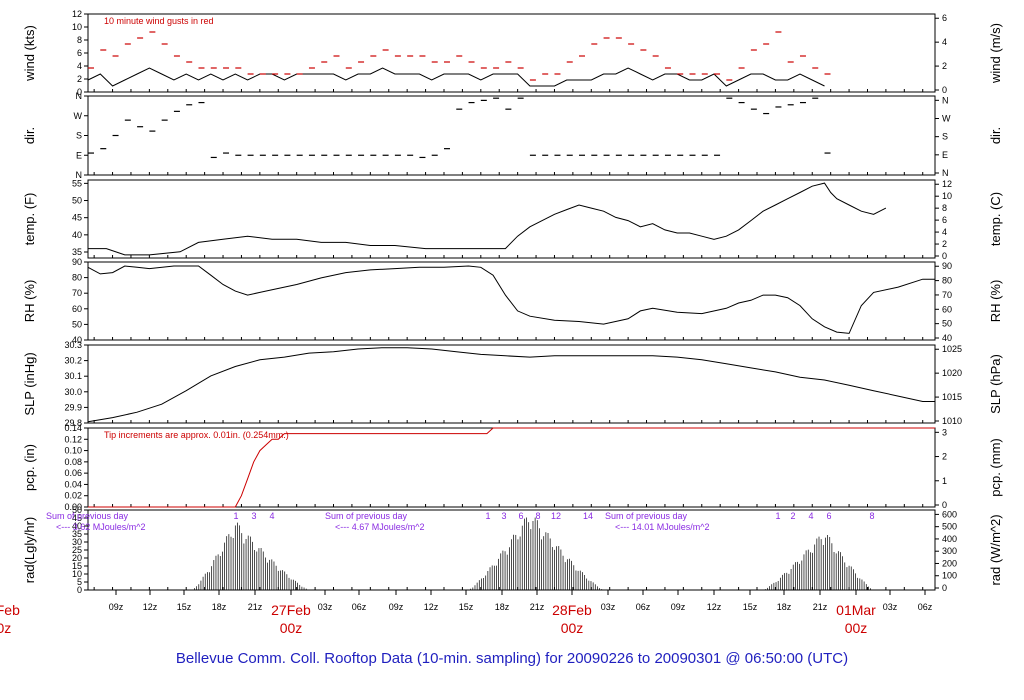 This screenshot has height=700, width=1024. Describe the element at coordinates (944, 432) in the screenshot. I see `ytick-label-right-pcp: 3` at that location.